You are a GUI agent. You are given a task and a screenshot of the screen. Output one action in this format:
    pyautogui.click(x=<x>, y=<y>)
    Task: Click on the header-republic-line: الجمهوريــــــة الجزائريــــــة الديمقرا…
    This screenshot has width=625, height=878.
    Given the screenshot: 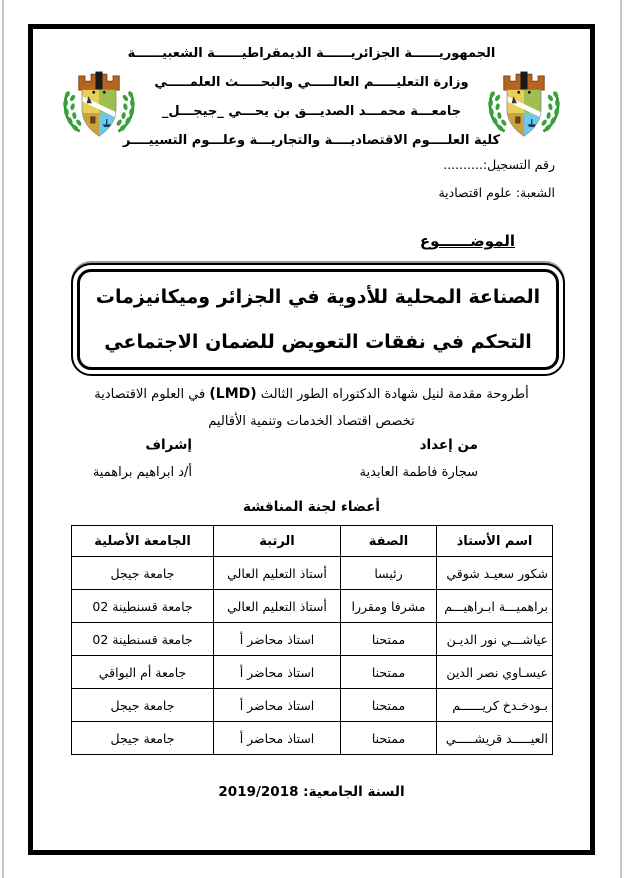 What is the action you would take?
    pyautogui.click(x=311, y=53)
    